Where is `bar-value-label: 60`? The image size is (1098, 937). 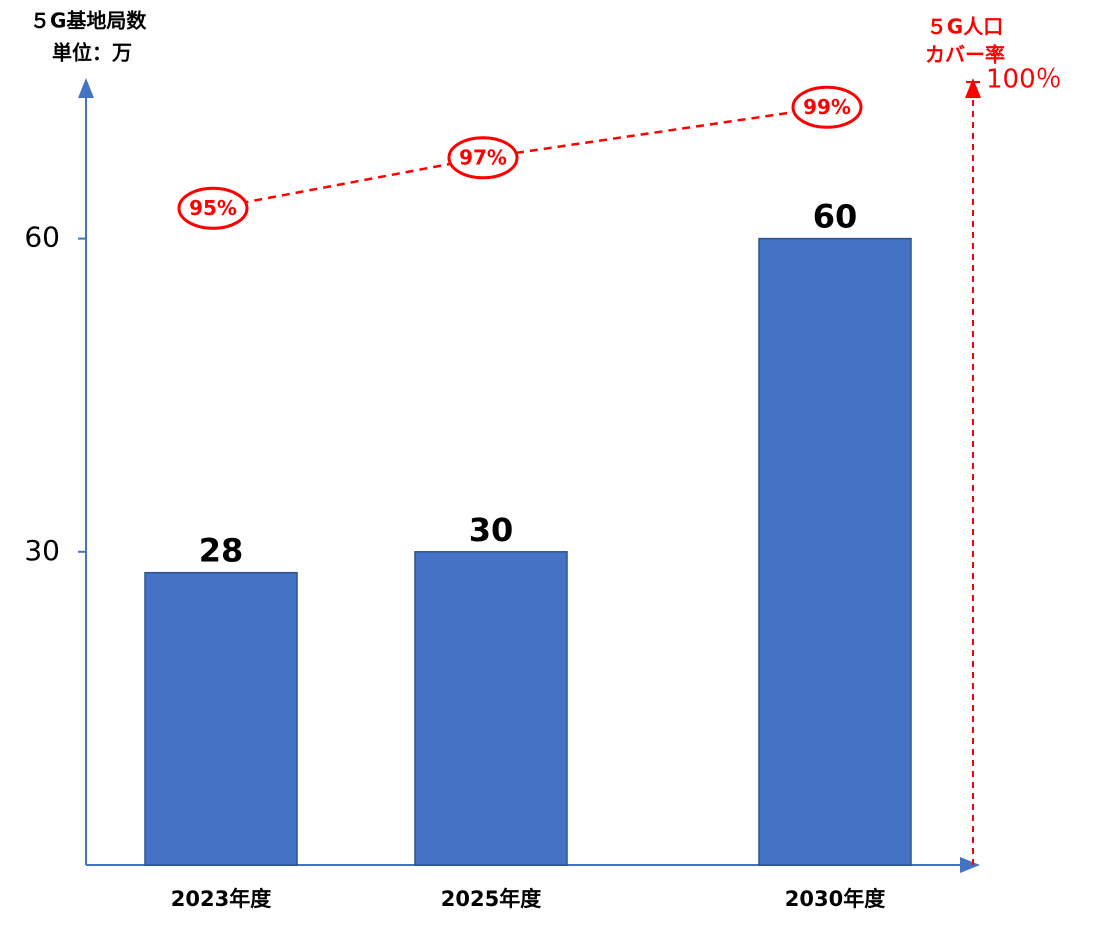
bar-value-label: 60 is located at coordinates (835, 217).